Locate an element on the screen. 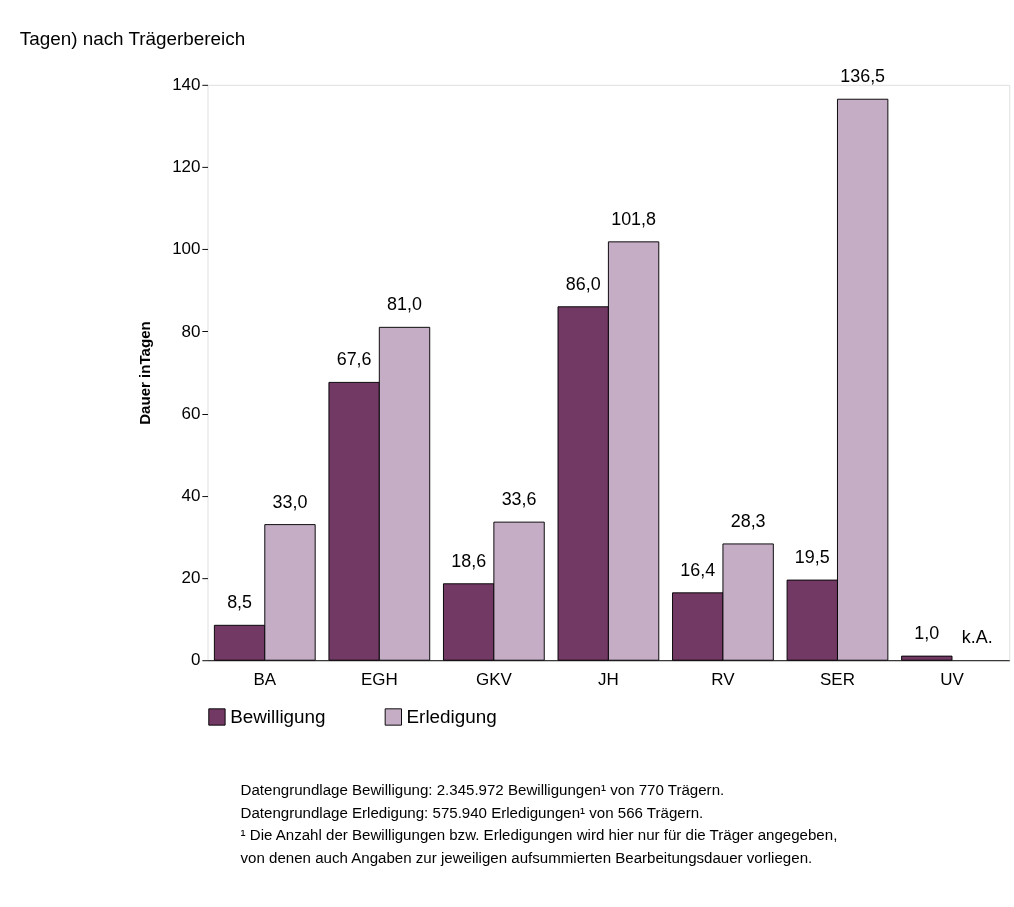  text: ¹ Die Anzahl der Bewilligungen bzw. Erledigungen wird hier nur für die Träger angegeben, is located at coordinates (539, 835).